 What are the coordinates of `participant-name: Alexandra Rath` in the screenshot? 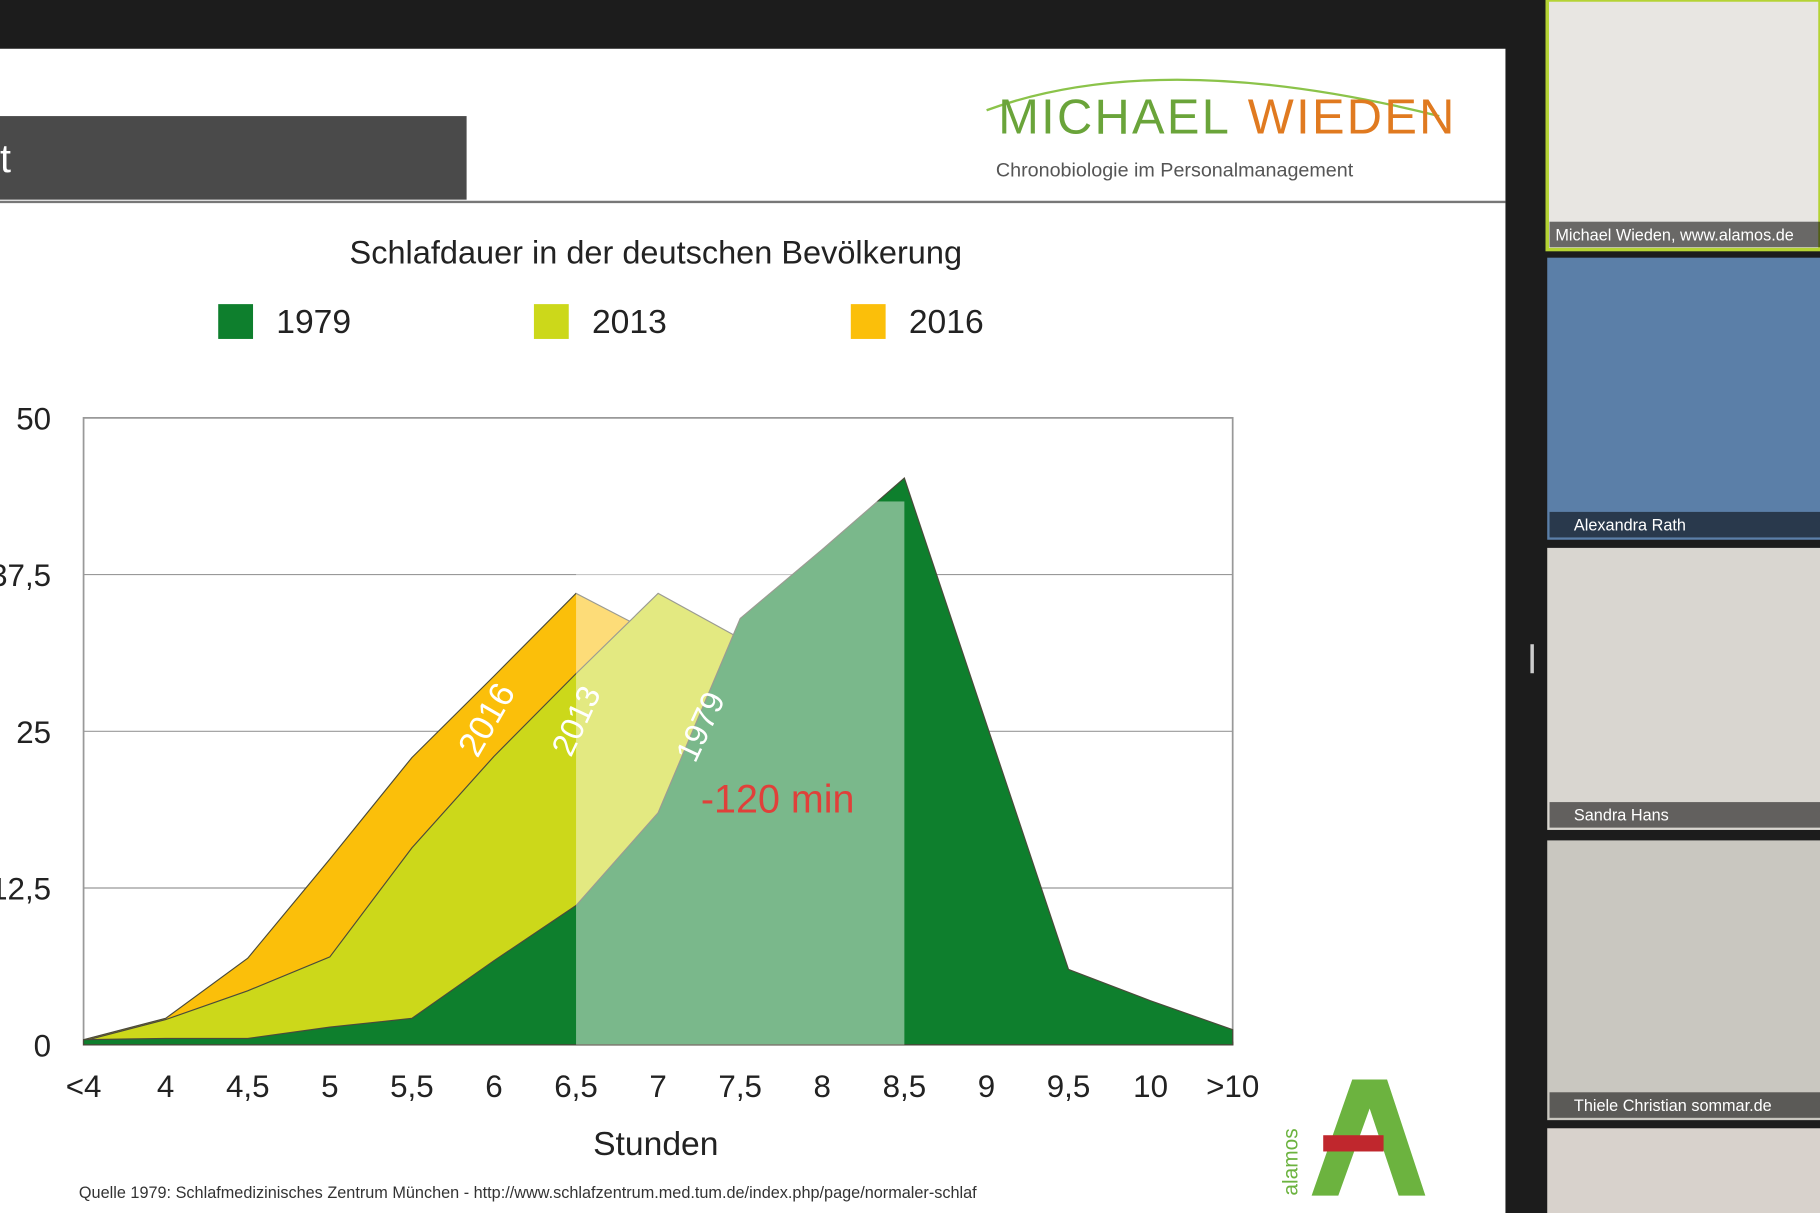 It's located at (1630, 525).